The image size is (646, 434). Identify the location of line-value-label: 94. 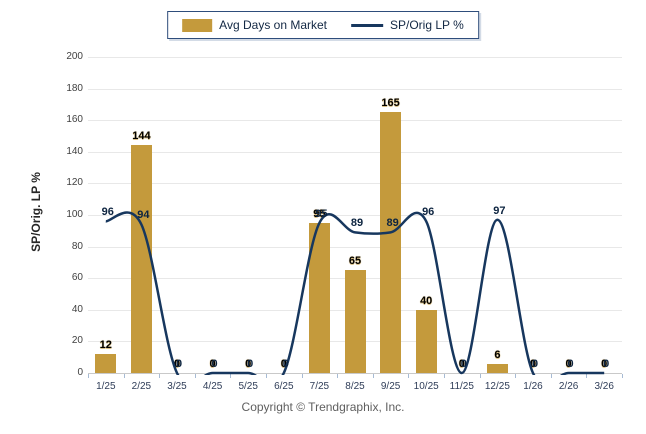
(143, 215).